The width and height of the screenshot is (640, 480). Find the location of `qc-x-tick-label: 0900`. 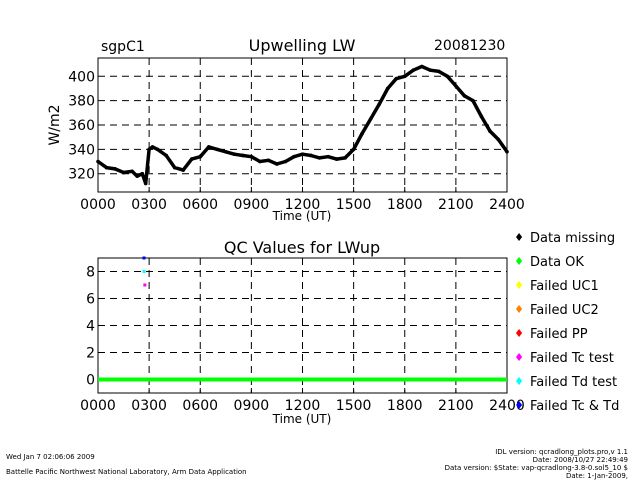

qc-x-tick-label: 0900 is located at coordinates (252, 406).